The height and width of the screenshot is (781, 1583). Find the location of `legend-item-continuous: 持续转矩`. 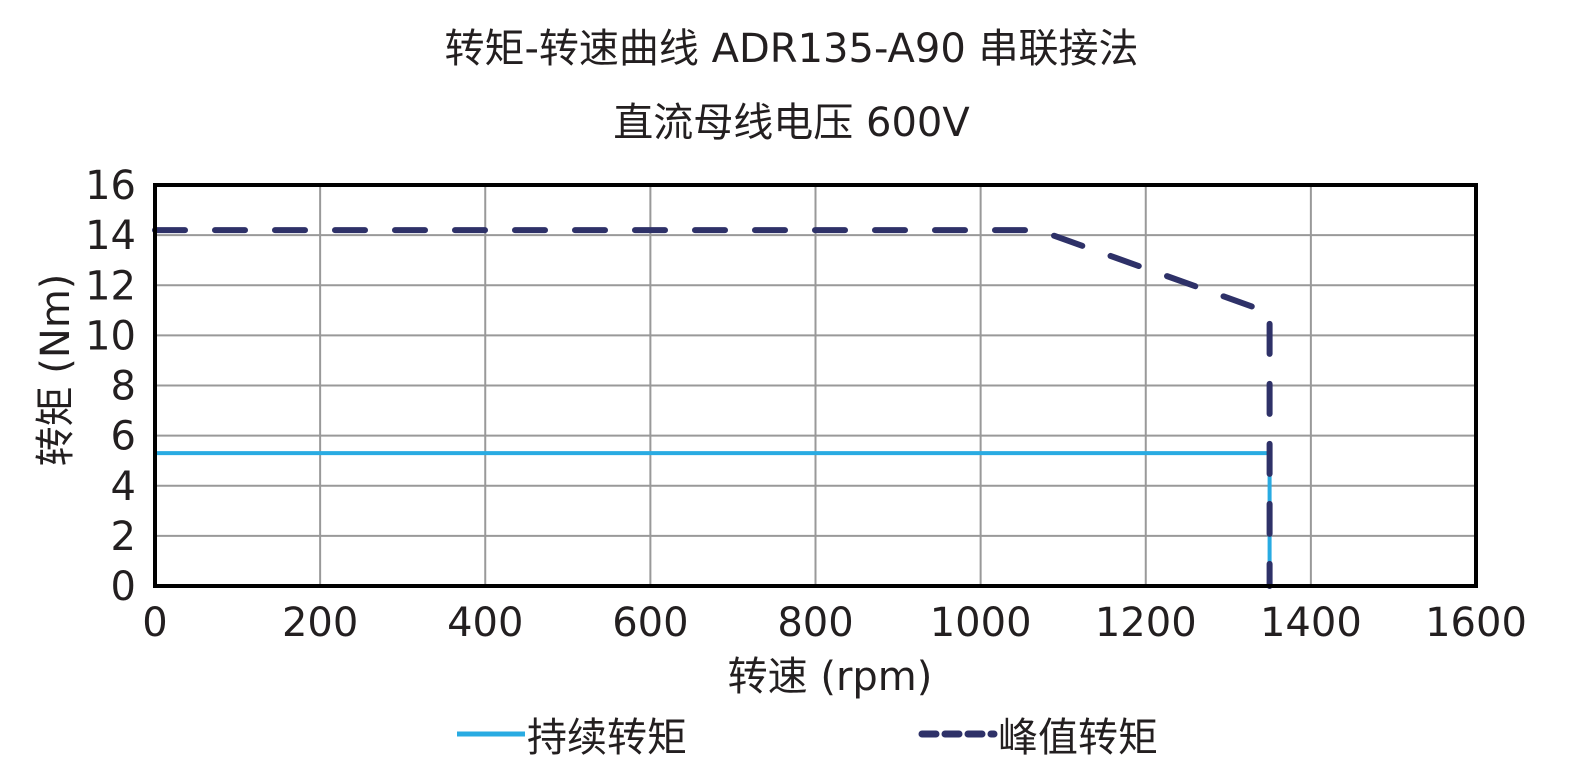

legend-item-continuous: 持续转矩 is located at coordinates (571, 734).